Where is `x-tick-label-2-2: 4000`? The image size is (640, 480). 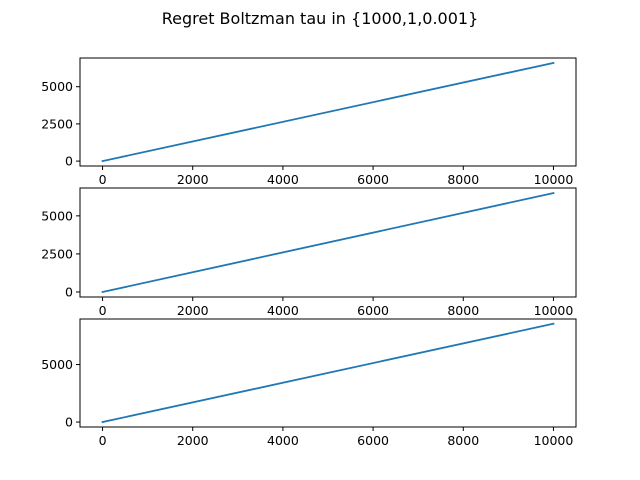
x-tick-label-2-2: 4000 is located at coordinates (283, 310).